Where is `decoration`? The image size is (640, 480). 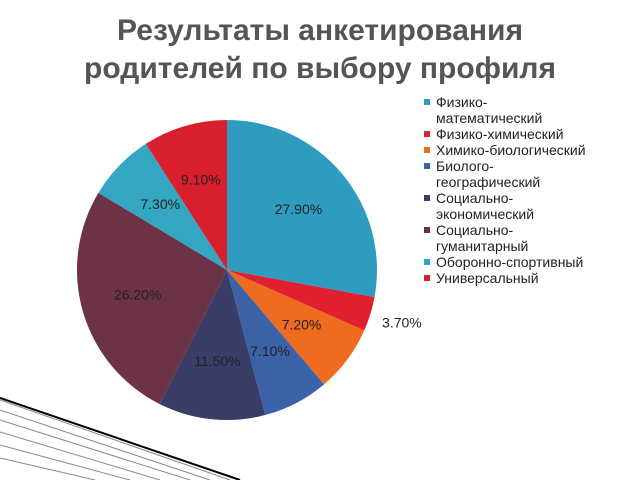 decoration is located at coordinates (115, 439).